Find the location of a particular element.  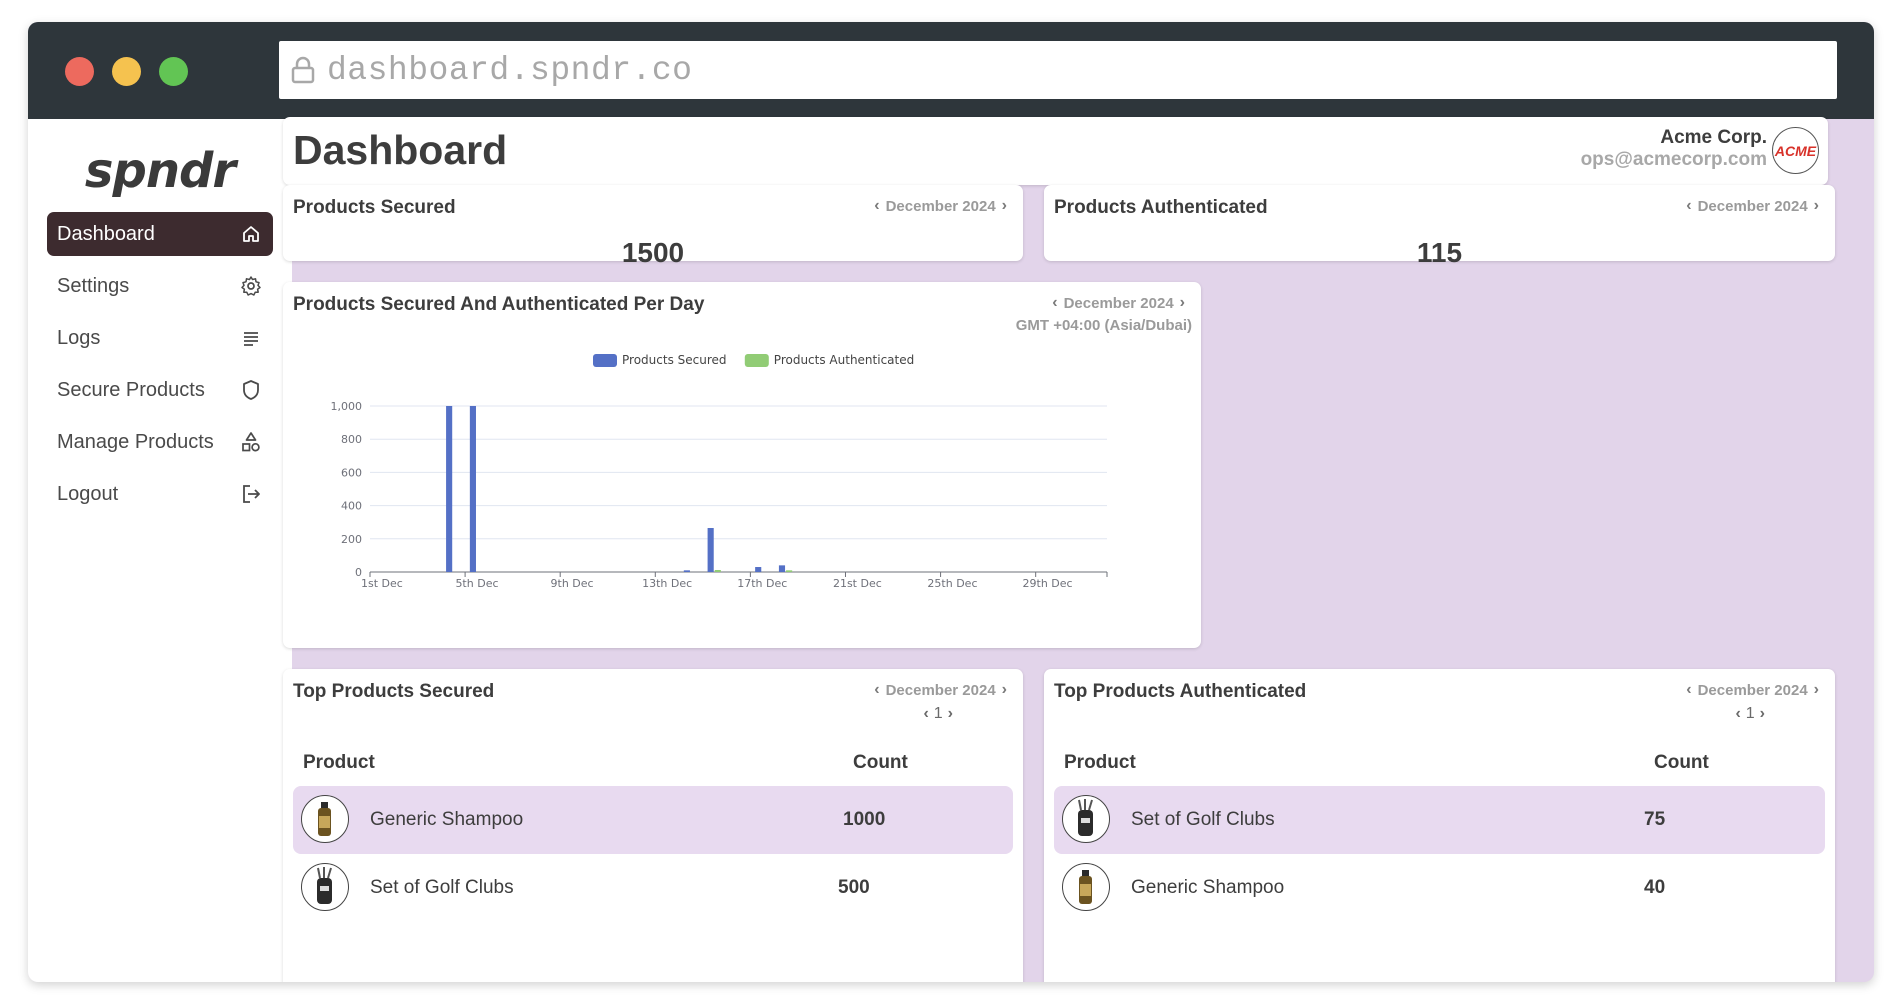

card-title: Top Products Secured is located at coordinates (394, 691).